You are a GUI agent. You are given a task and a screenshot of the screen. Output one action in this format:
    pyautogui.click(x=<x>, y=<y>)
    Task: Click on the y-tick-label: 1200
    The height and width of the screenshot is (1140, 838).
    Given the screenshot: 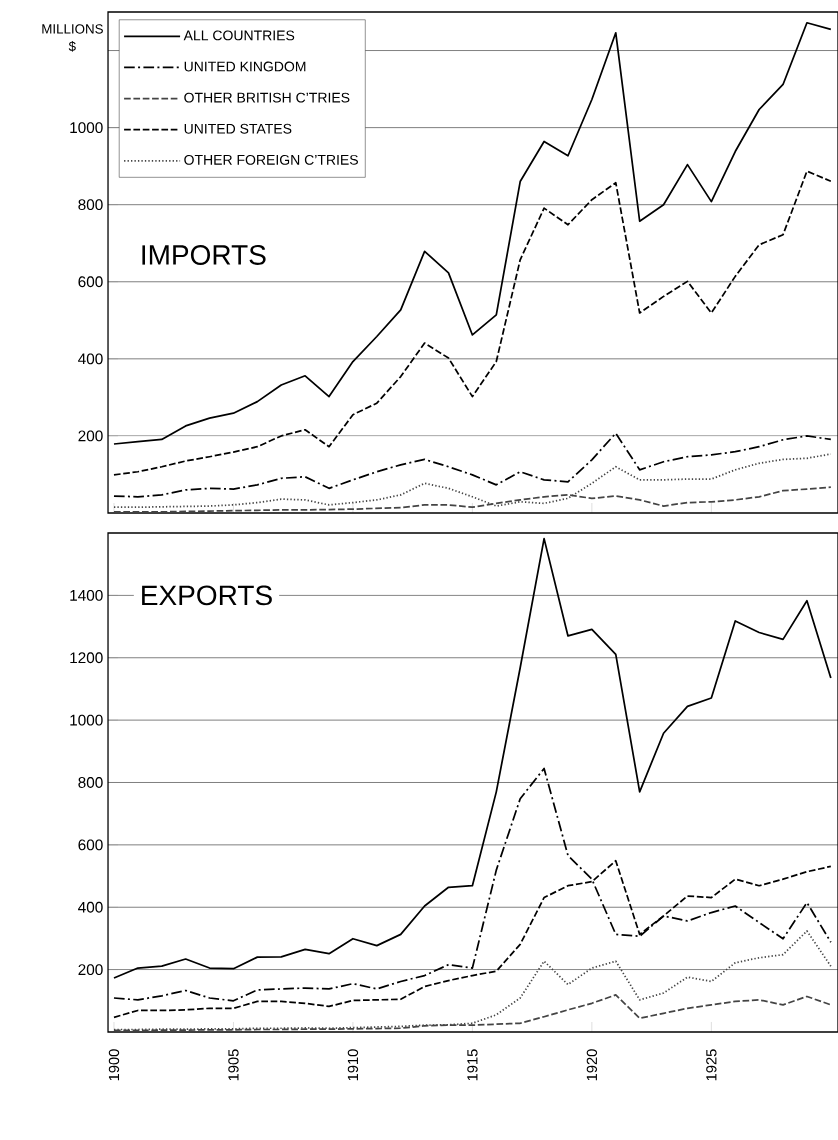 What is the action you would take?
    pyautogui.click(x=86, y=658)
    